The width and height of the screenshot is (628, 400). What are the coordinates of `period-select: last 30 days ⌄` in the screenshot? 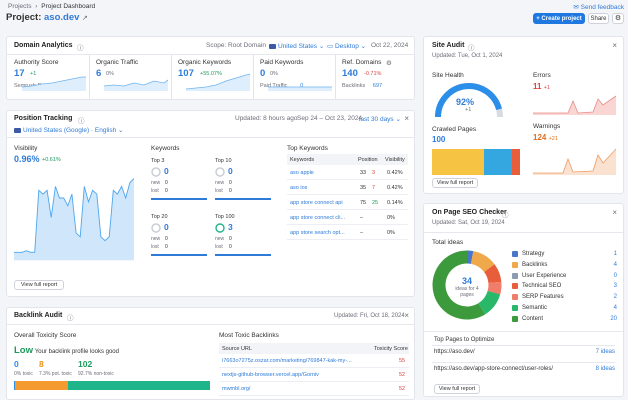 It's located at (380, 119).